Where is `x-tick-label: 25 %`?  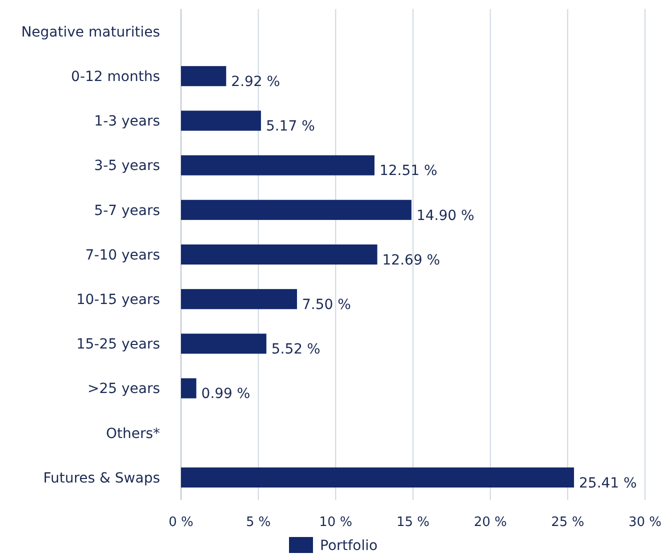 x-tick-label: 25 % is located at coordinates (567, 522).